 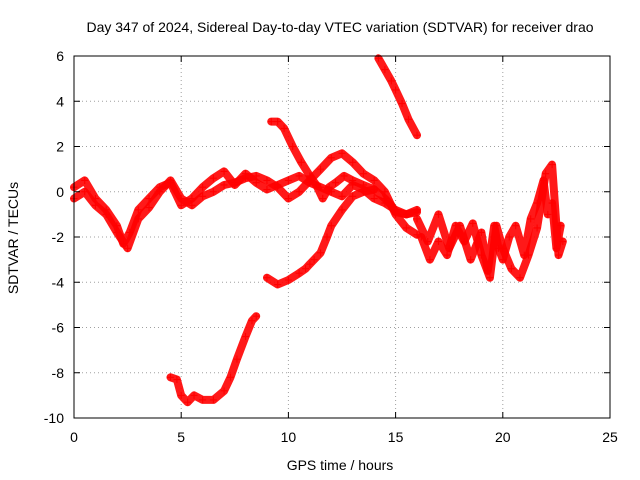 What do you see at coordinates (54, 418) in the screenshot?
I see `y-tick-label: -10` at bounding box center [54, 418].